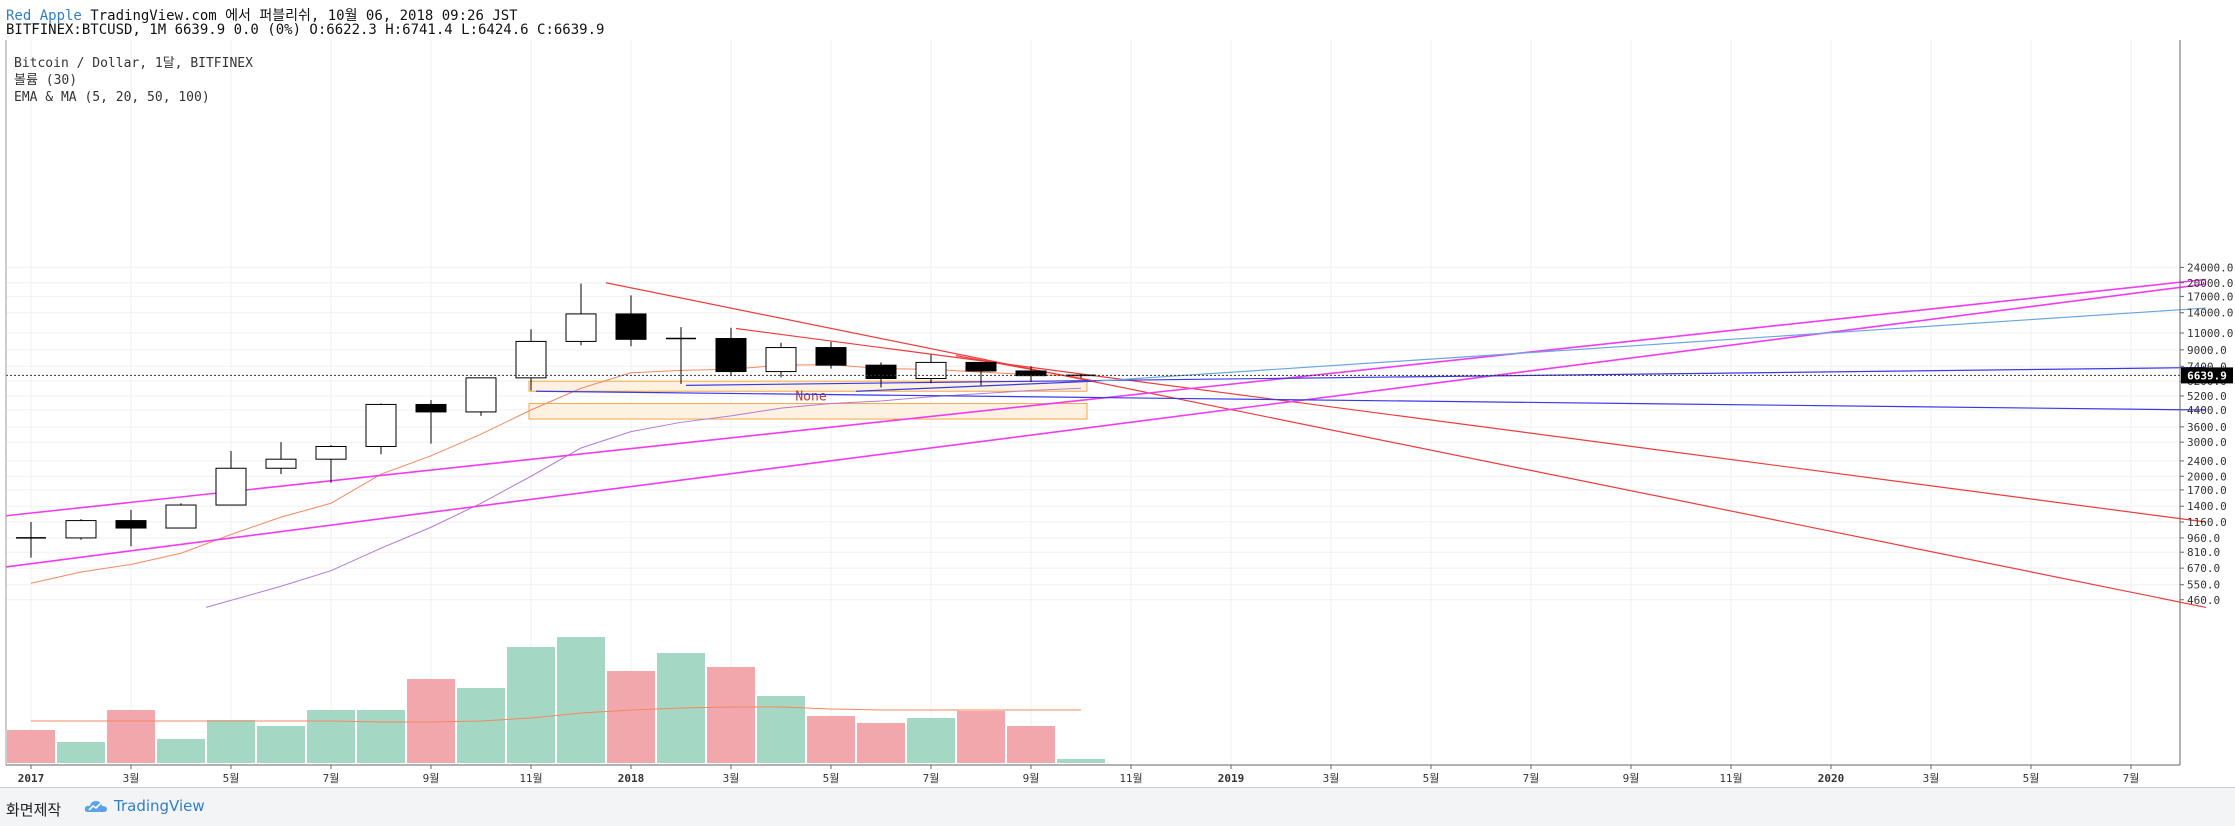  Describe the element at coordinates (2207, 396) in the screenshot. I see `price-tick-label: 5200.0` at that location.